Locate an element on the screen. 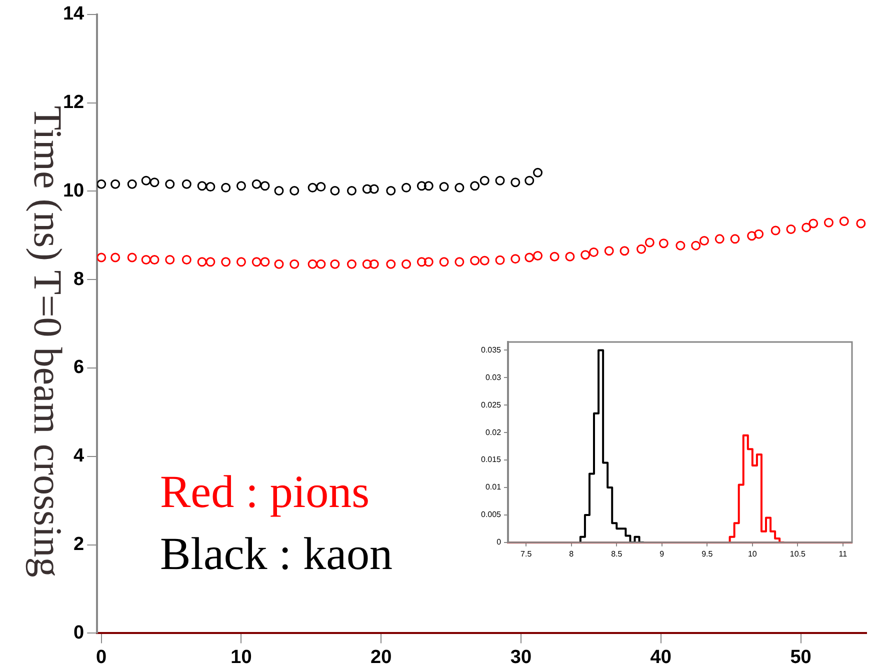  x-tick-label: 9.5 is located at coordinates (708, 553).